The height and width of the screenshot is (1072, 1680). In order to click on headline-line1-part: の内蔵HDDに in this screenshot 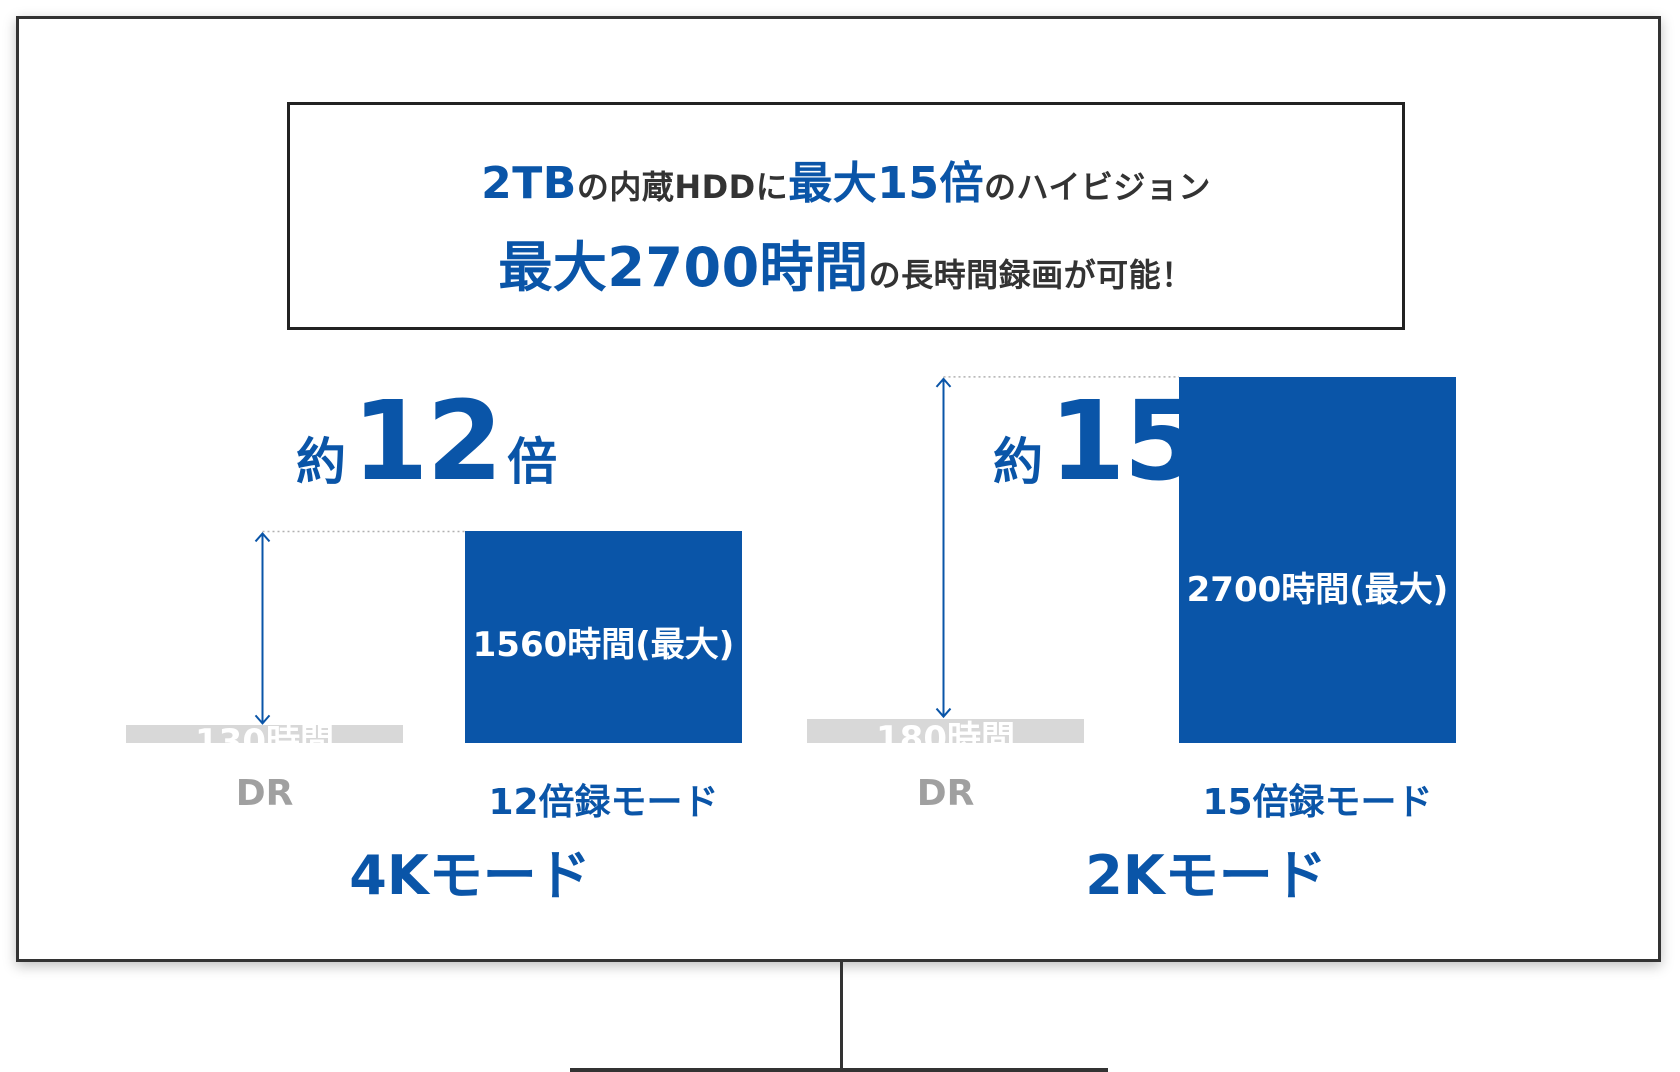, I will do `click(682, 187)`.